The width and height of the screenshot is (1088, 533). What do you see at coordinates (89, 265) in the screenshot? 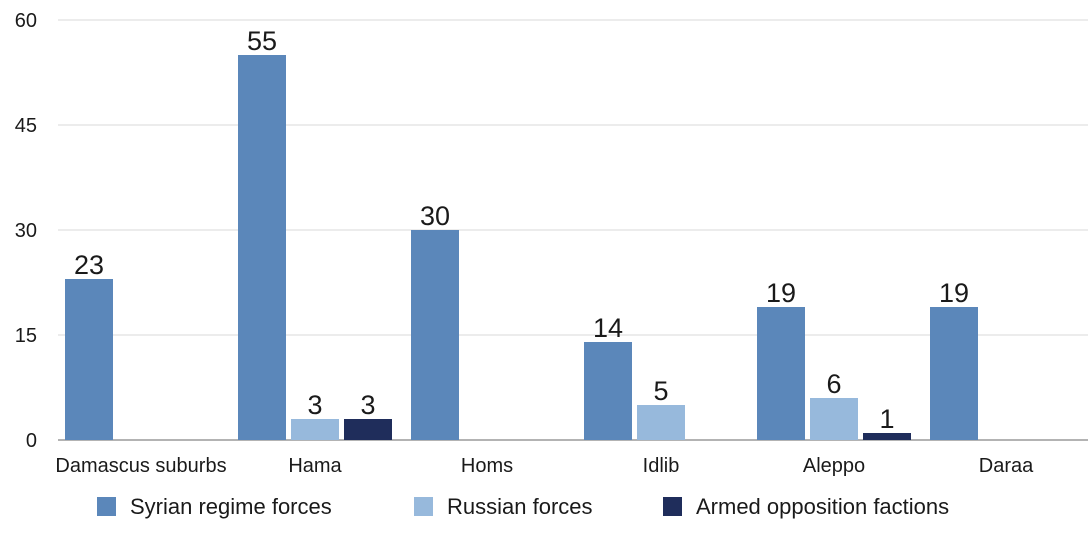
I see `bar-value-label: 23` at bounding box center [89, 265].